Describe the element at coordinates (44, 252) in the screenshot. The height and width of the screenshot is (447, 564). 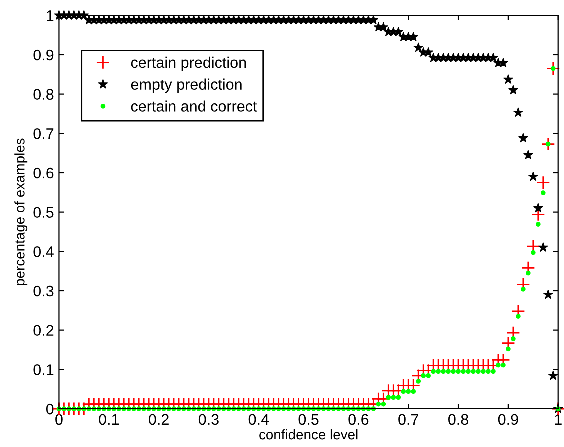
I see `y-tick-label: 0.4` at that location.